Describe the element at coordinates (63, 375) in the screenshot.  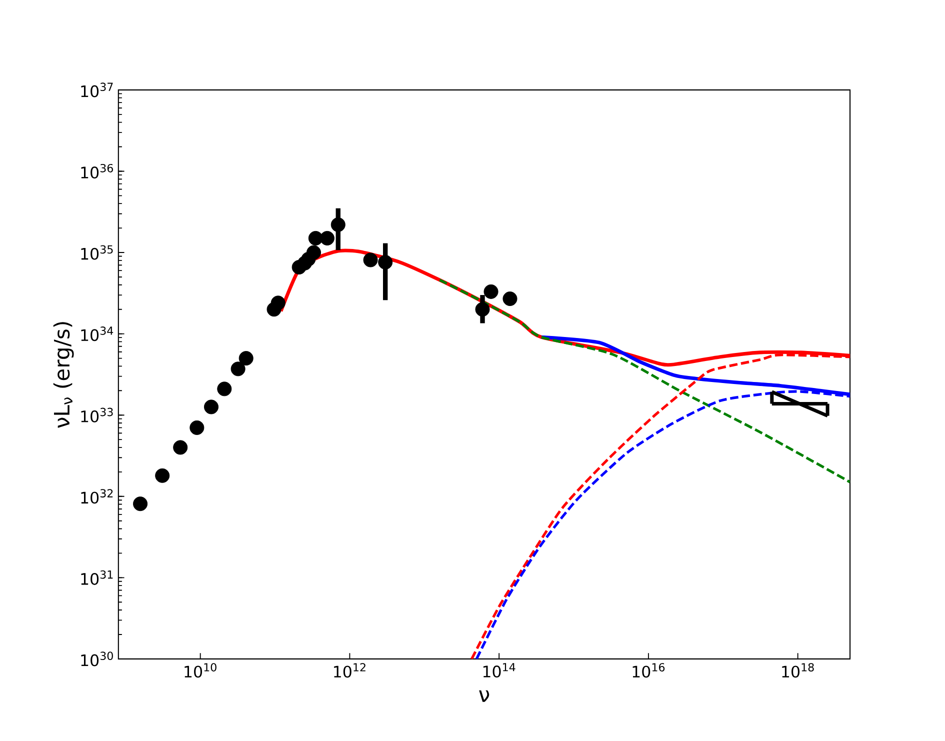
I see `y-axis-title: νL$_{ν}$ (erg/s)` at that location.